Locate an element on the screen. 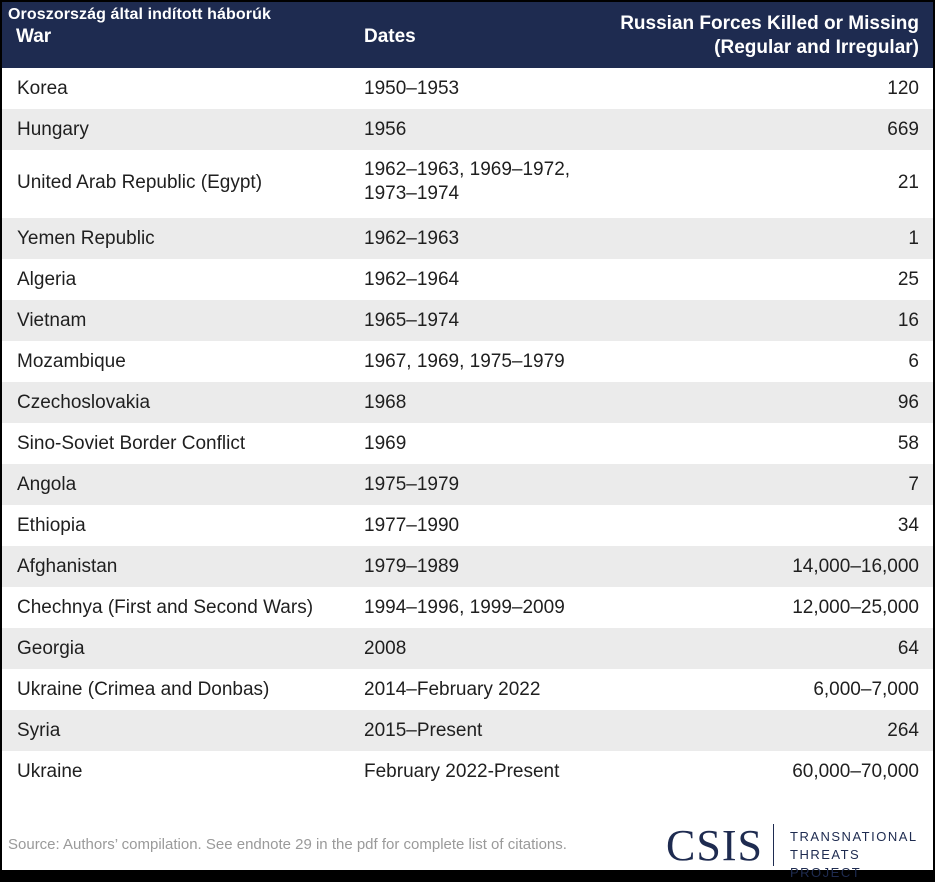 This screenshot has width=935, height=882. table-row: Yemen Republic 1962–1963 1 is located at coordinates (467, 238).